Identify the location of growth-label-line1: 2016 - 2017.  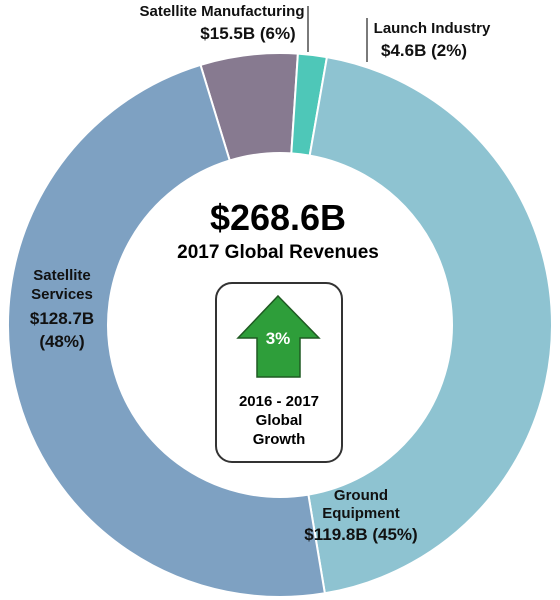
(279, 401).